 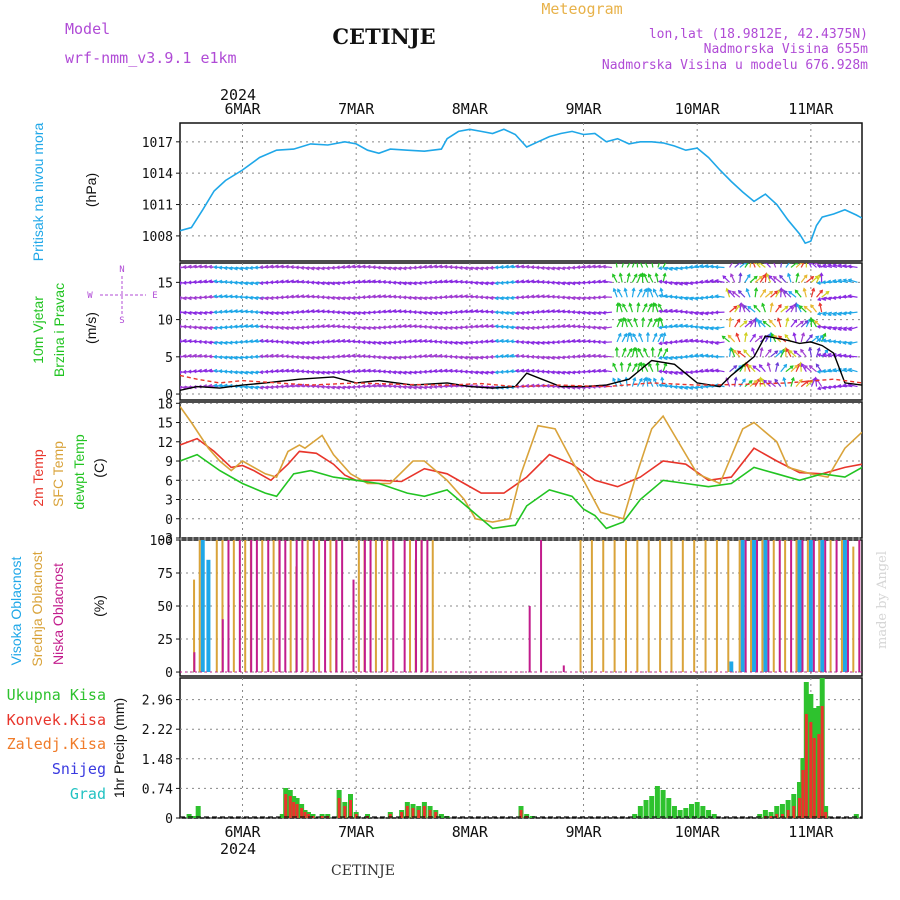 What do you see at coordinates (356, 832) in the screenshot?
I see `bottom-day-label: 7MAR` at bounding box center [356, 832].